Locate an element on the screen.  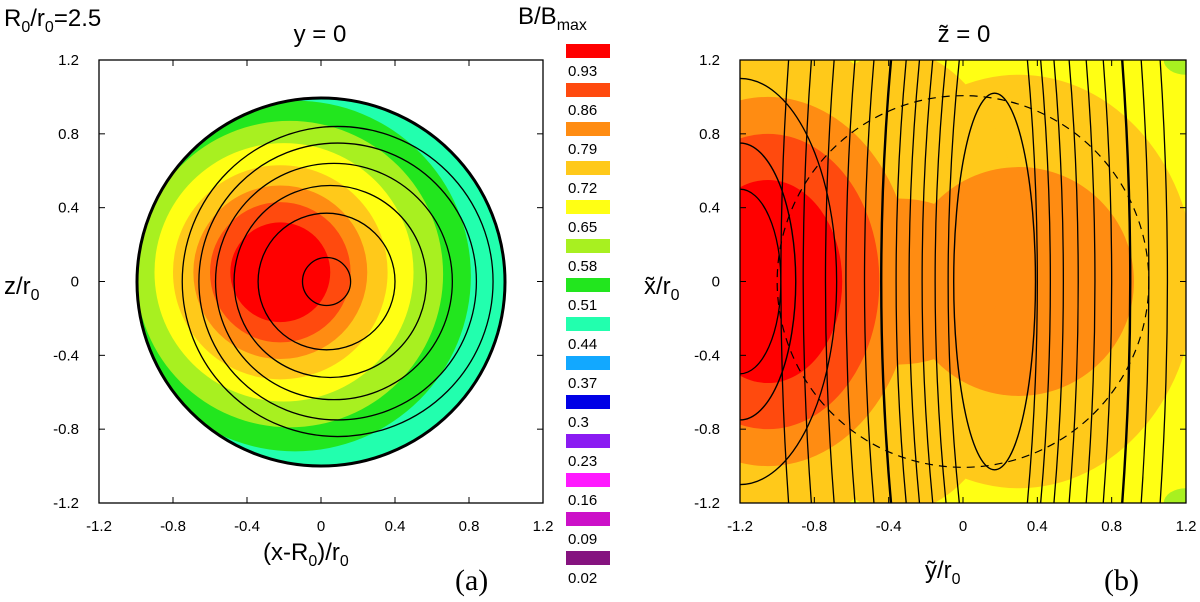
panel-b-letter: (b) is located at coordinates (1121, 580).